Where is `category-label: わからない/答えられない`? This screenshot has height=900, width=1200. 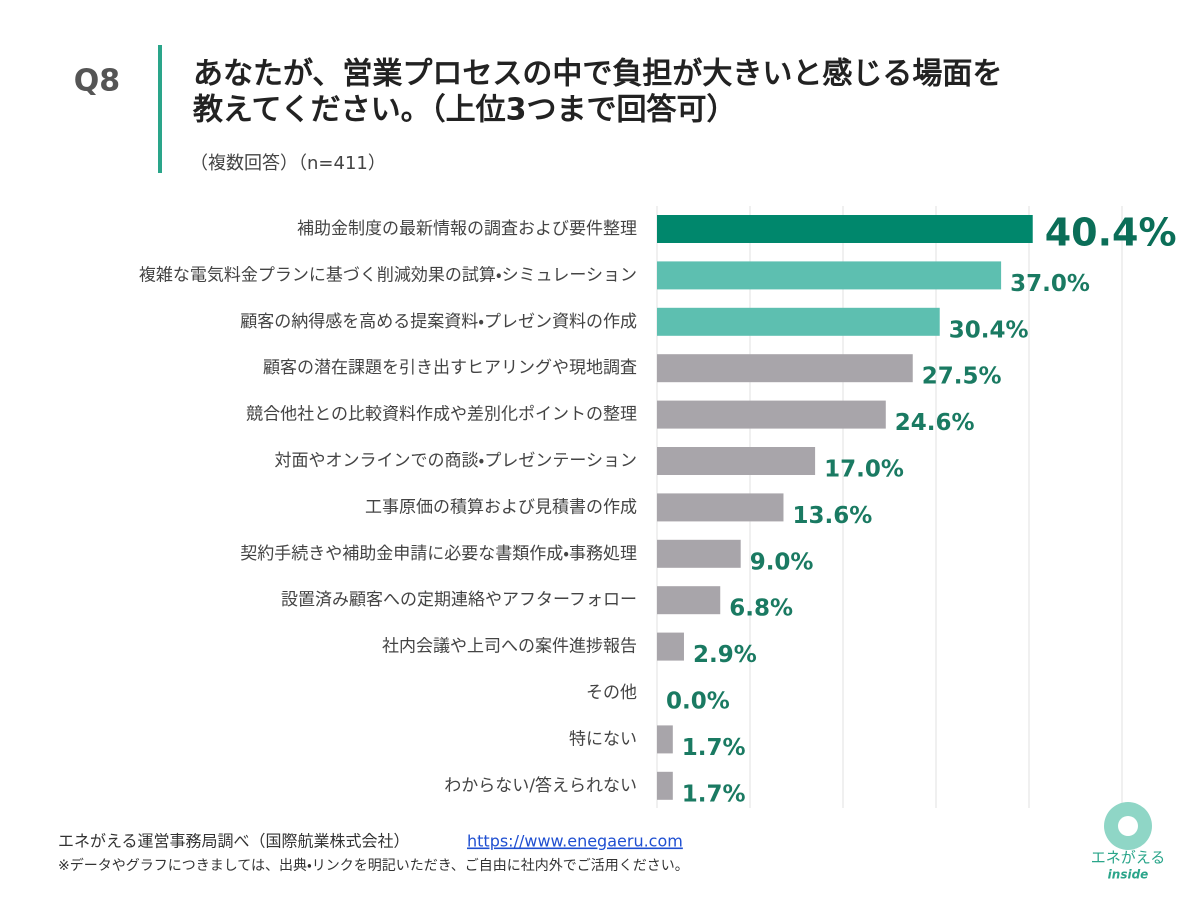
category-label: わからない/答えられない is located at coordinates (540, 785).